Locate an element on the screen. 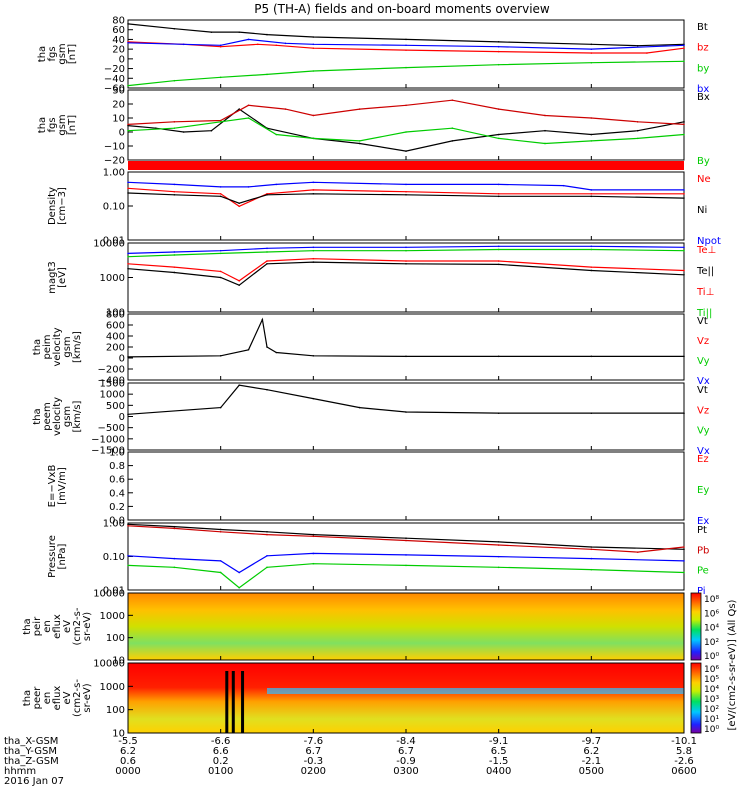 The height and width of the screenshot is (800, 750). series-by is located at coordinates (406, 73).